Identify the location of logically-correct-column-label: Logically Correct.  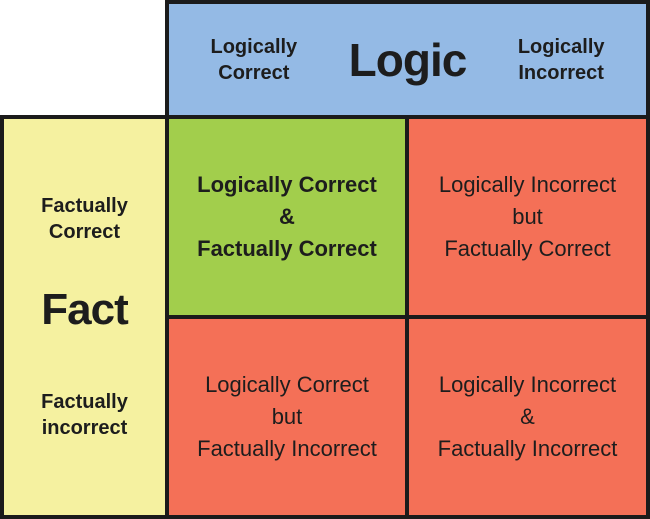
(254, 59).